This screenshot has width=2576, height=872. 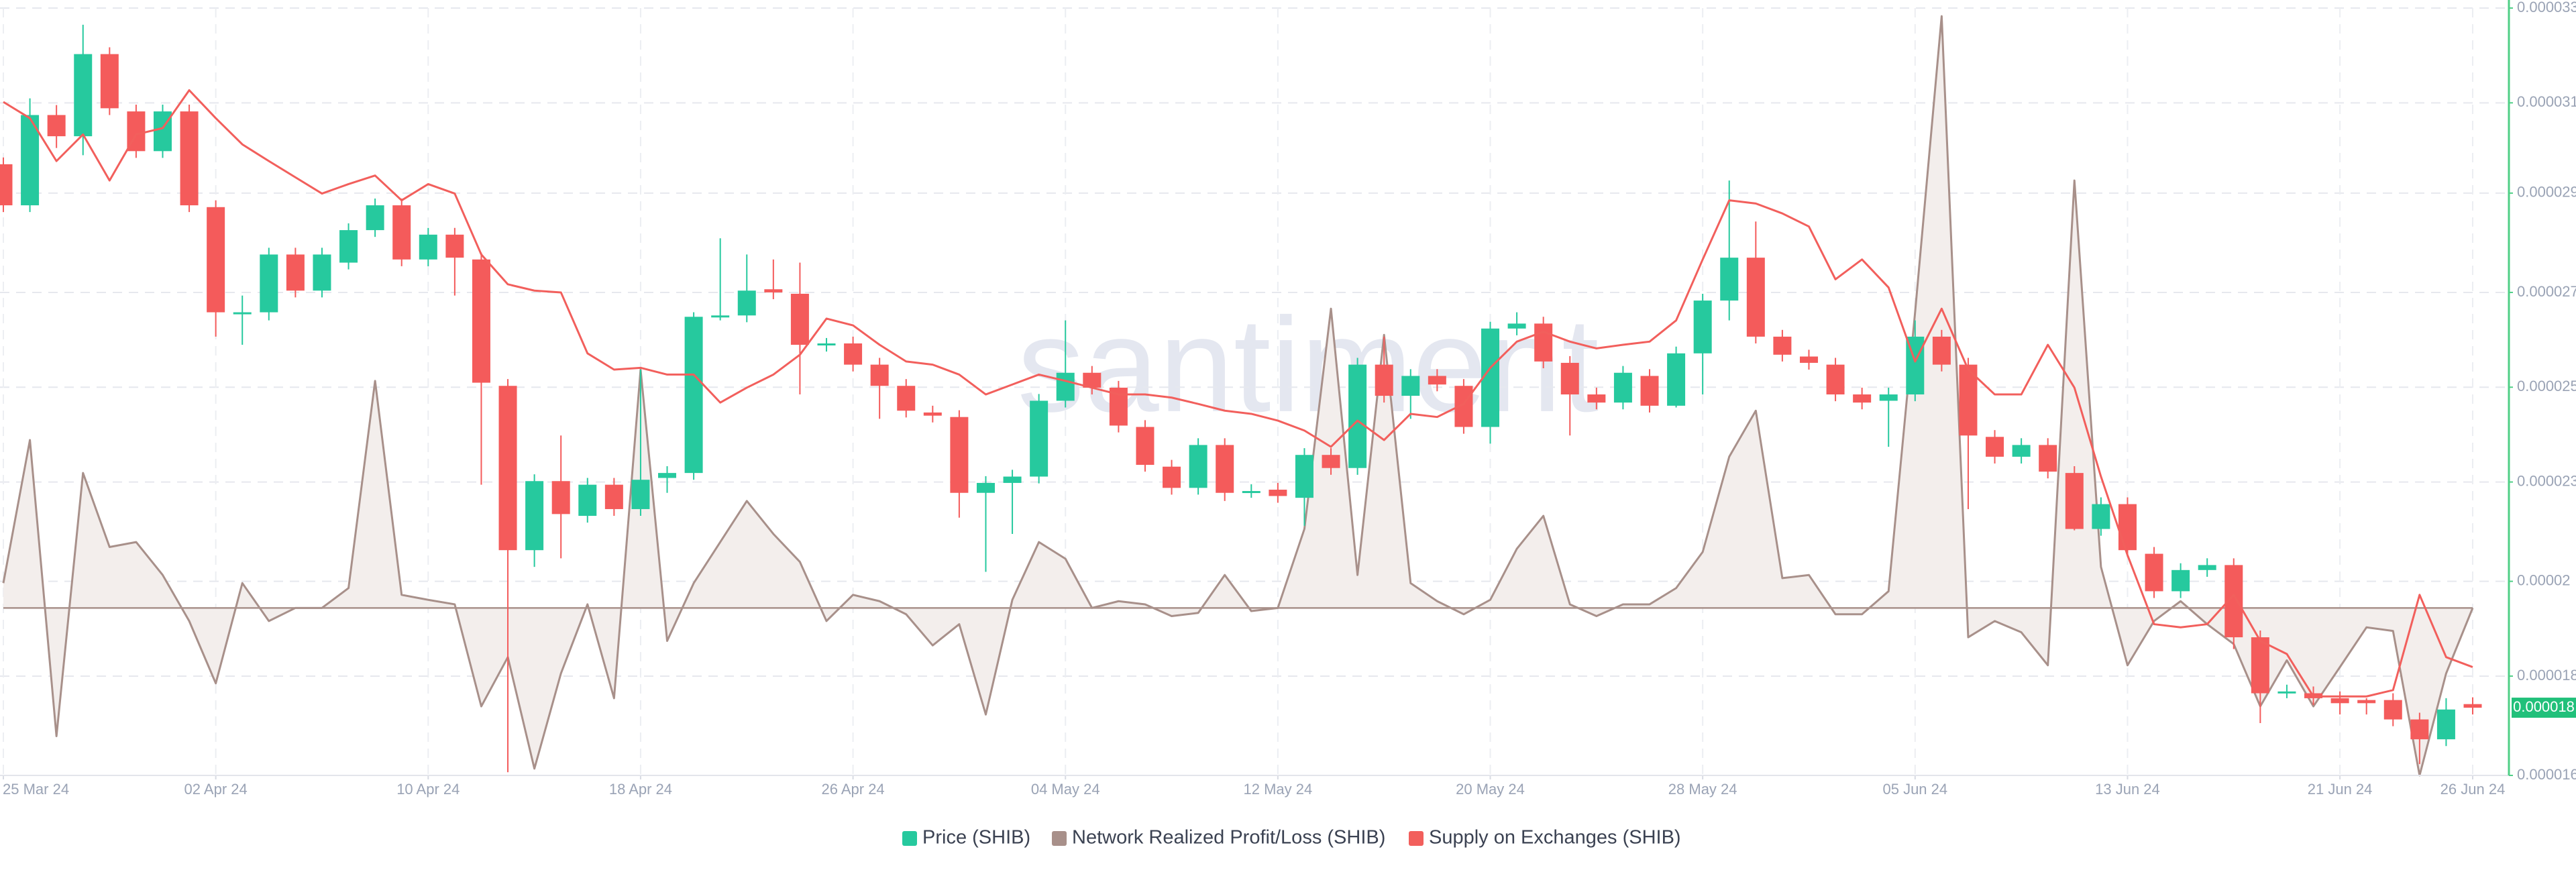 What do you see at coordinates (1490, 790) in the screenshot?
I see `x-tick-label: 20 May 24` at bounding box center [1490, 790].